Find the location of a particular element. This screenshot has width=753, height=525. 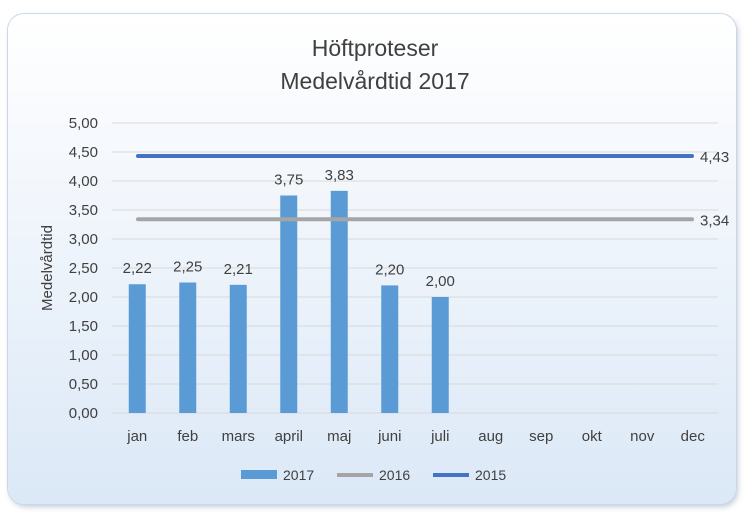

bar-data-label: 3,75 is located at coordinates (288, 180).